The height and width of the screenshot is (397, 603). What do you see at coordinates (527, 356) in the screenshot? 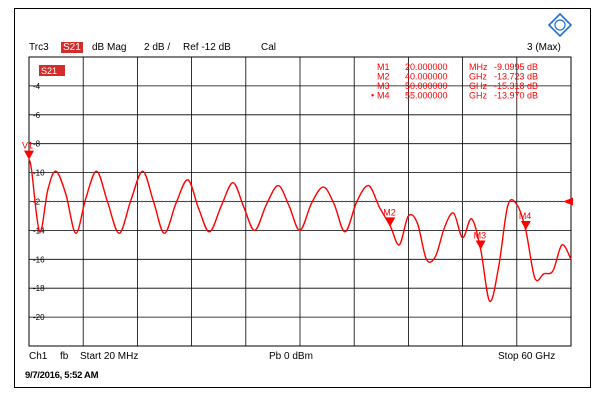
I see `stop-frequency: Stop 60 GHz` at bounding box center [527, 356].